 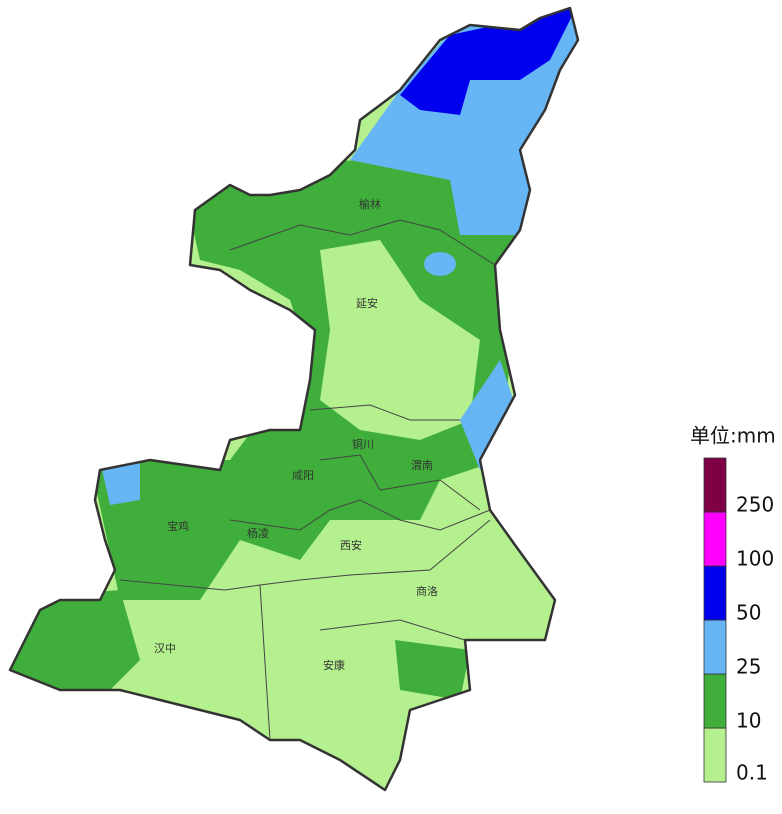 I want to click on legend-label: 25, so click(x=748, y=667).